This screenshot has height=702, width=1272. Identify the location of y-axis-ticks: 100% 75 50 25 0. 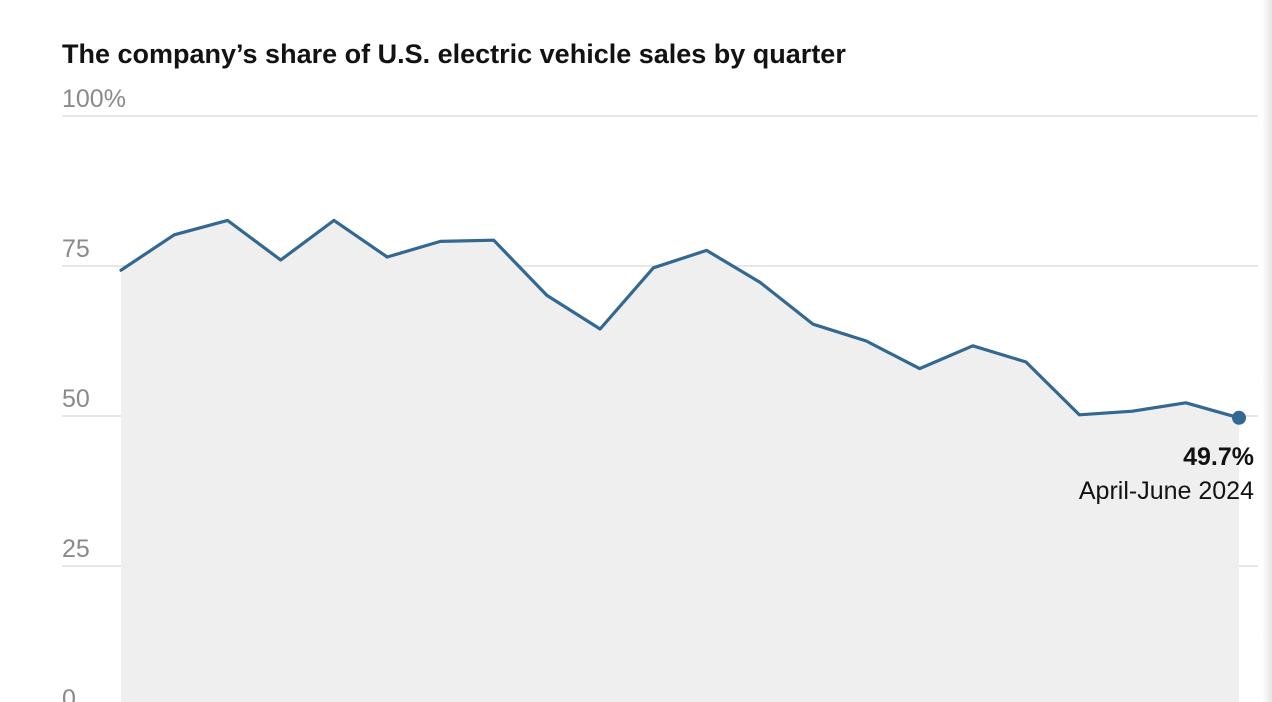
(94, 393).